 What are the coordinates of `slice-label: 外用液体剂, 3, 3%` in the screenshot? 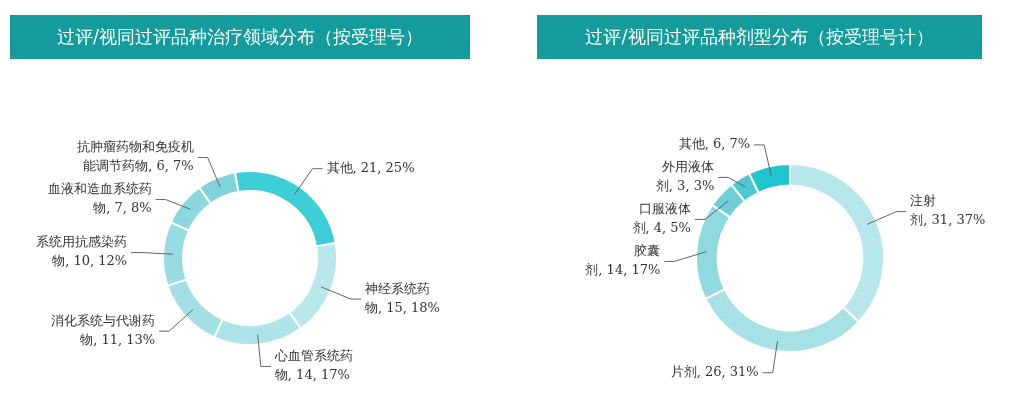 It's located at (685, 176).